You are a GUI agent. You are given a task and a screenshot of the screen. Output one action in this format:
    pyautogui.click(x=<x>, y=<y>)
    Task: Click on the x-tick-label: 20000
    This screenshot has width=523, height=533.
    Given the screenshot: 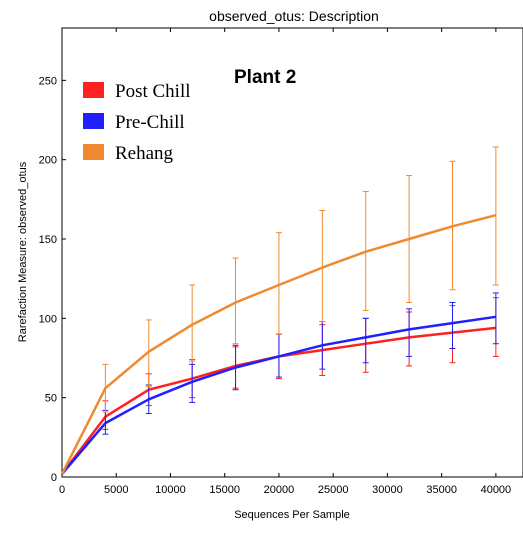 What is the action you would take?
    pyautogui.click(x=279, y=490)
    